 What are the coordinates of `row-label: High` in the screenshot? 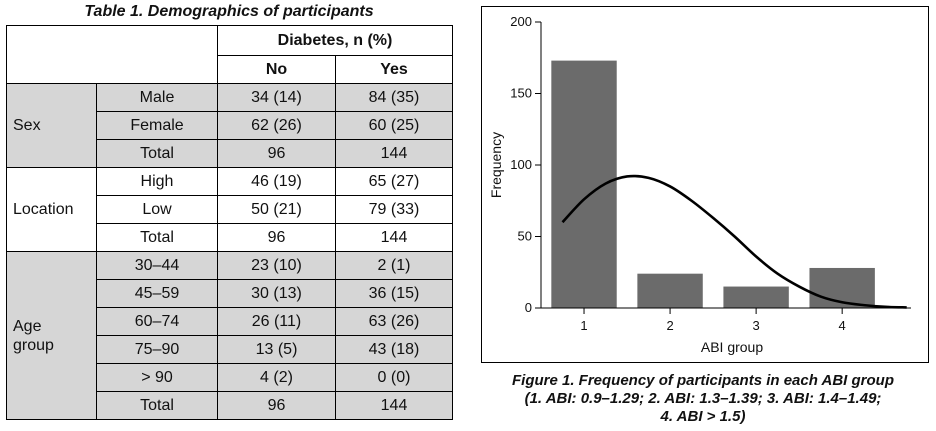 It's located at (157, 181).